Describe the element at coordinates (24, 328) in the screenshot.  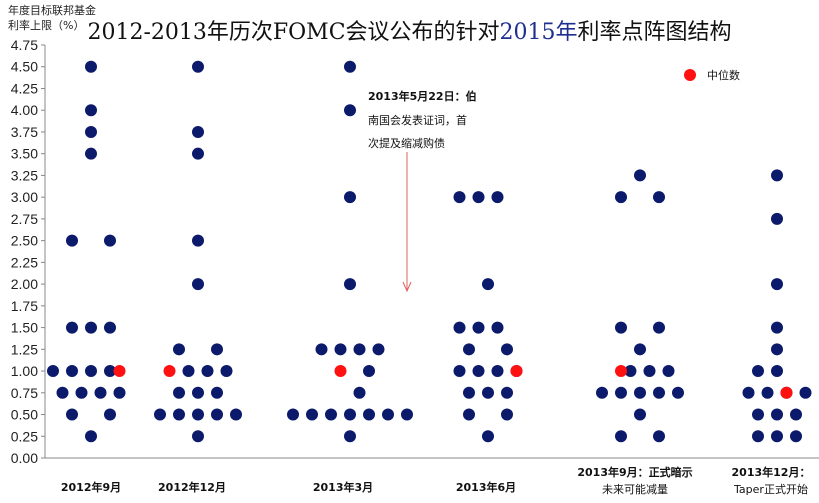
I see `y-tick-label: 1.50` at that location.